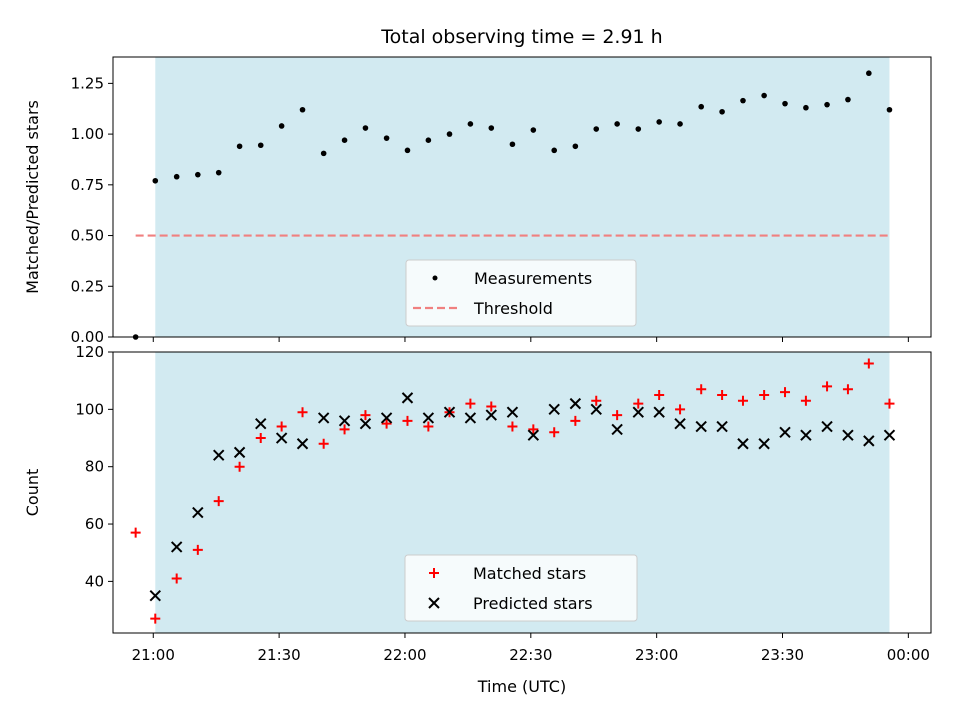  I want to click on y-tick-label: 80, so click(94, 467).